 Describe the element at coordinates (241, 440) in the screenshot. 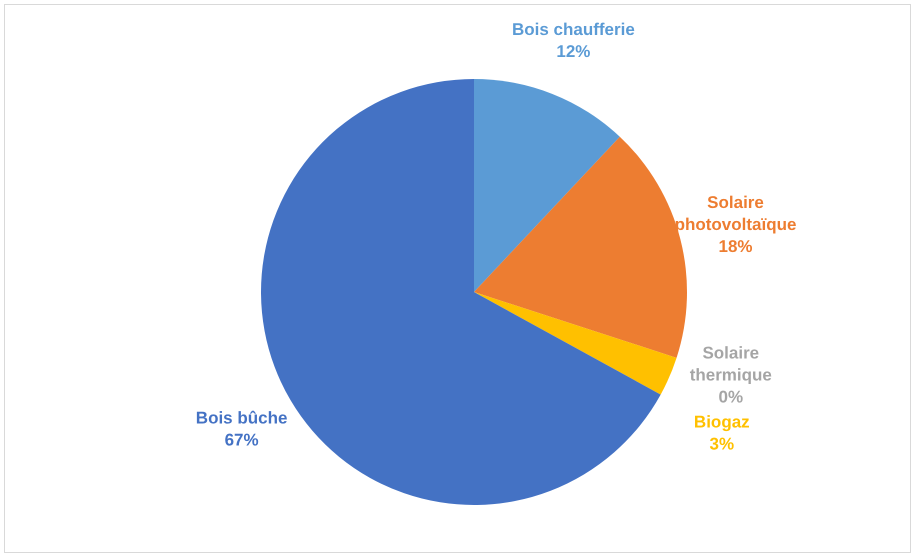

I see `data-label: 67%` at that location.